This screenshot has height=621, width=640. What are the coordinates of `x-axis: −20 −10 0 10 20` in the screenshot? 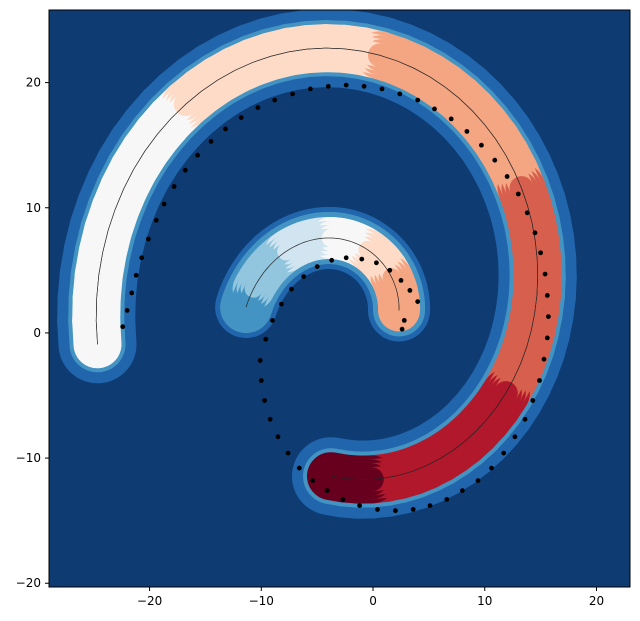 It's located at (370, 597).